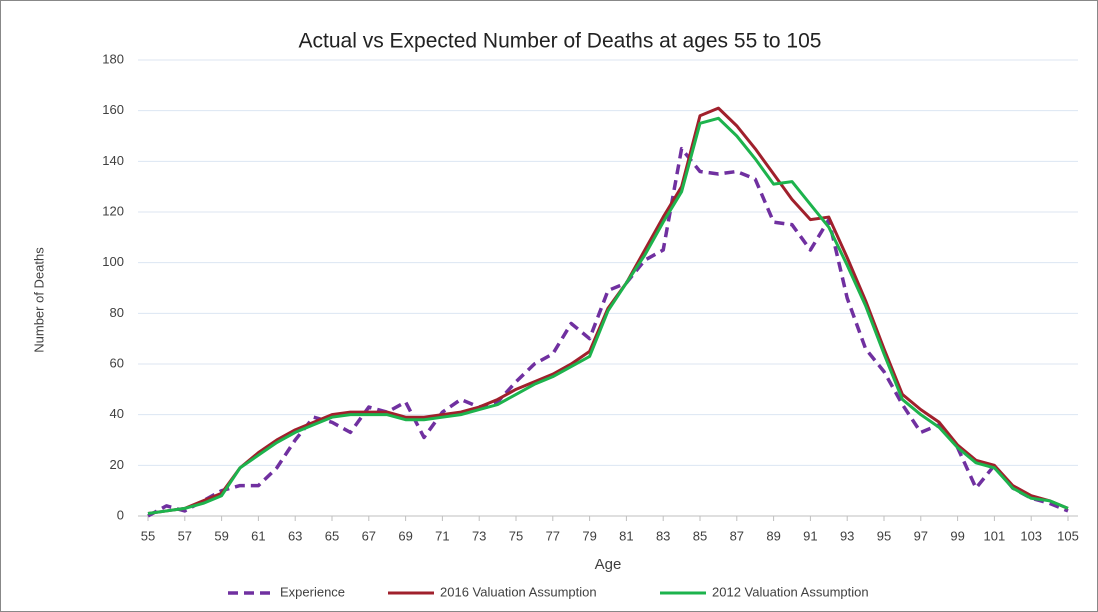  What do you see at coordinates (38, 300) in the screenshot?
I see `y-axis-label: Number of Deaths` at bounding box center [38, 300].